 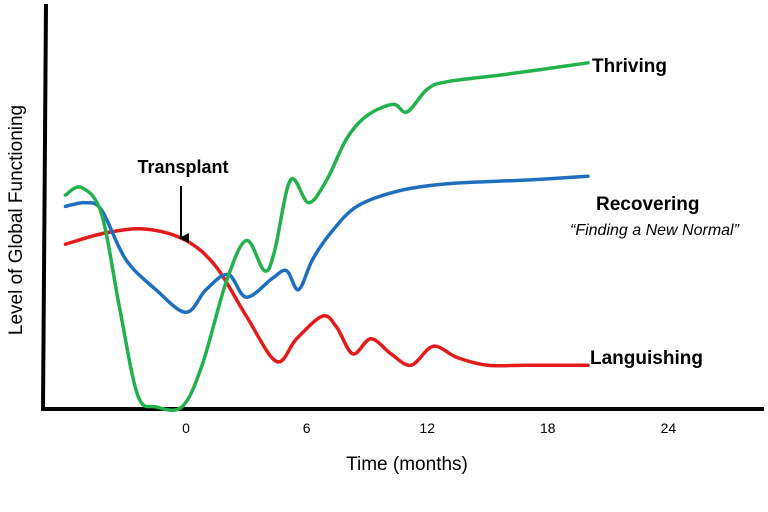 What do you see at coordinates (44, 206) in the screenshot?
I see `y-axis-line` at bounding box center [44, 206].